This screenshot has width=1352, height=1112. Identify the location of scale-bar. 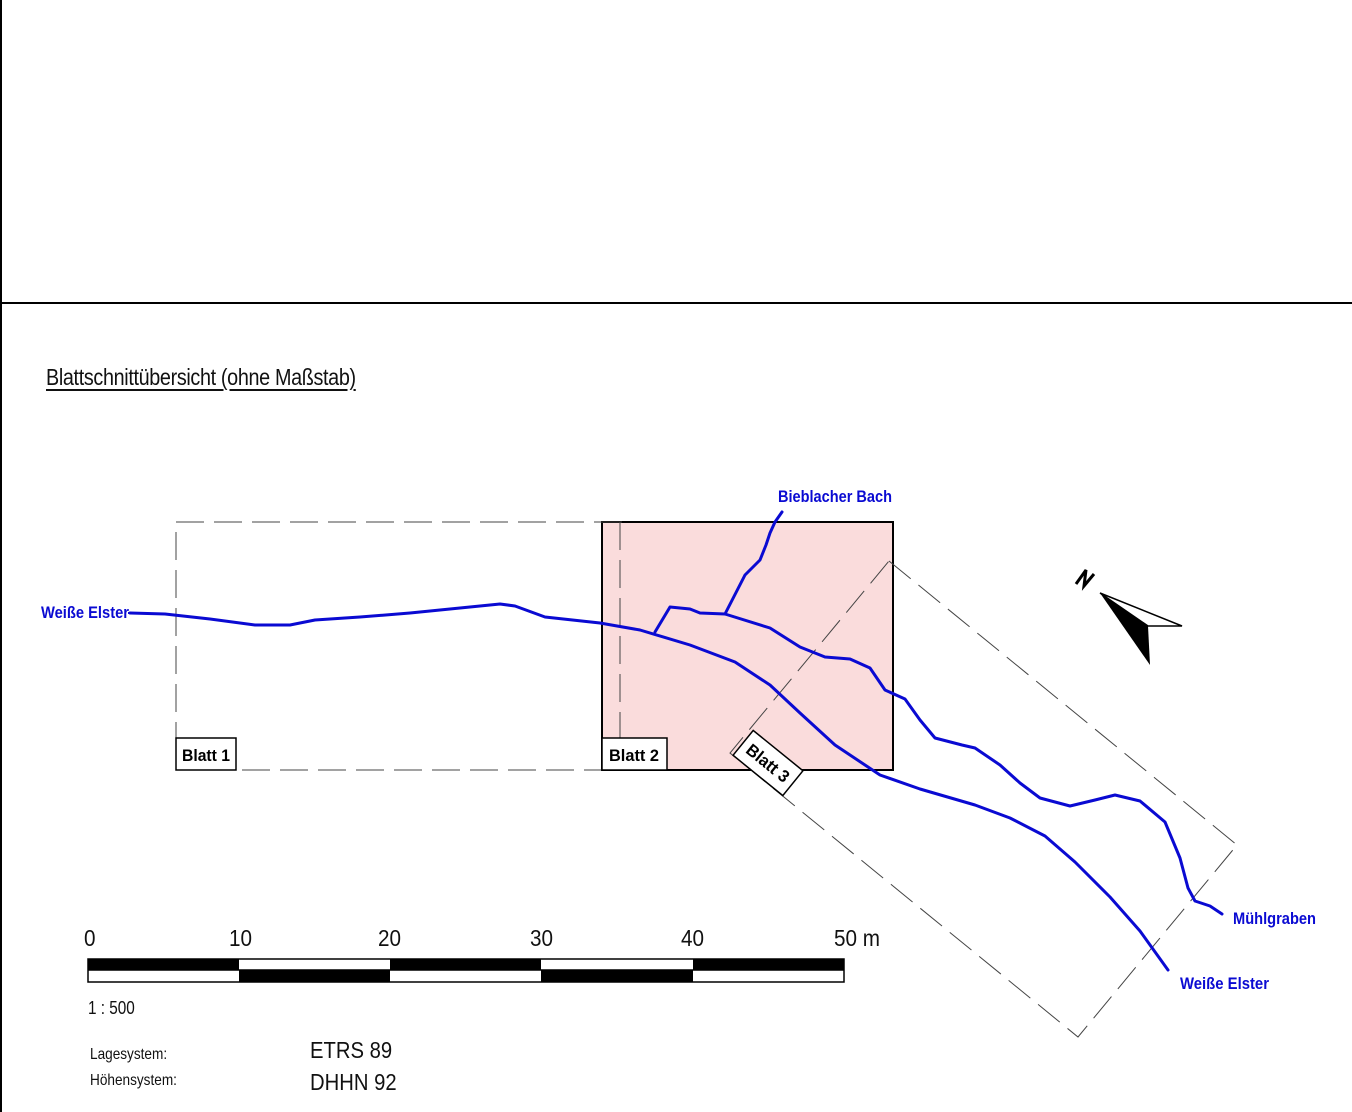
(466, 970).